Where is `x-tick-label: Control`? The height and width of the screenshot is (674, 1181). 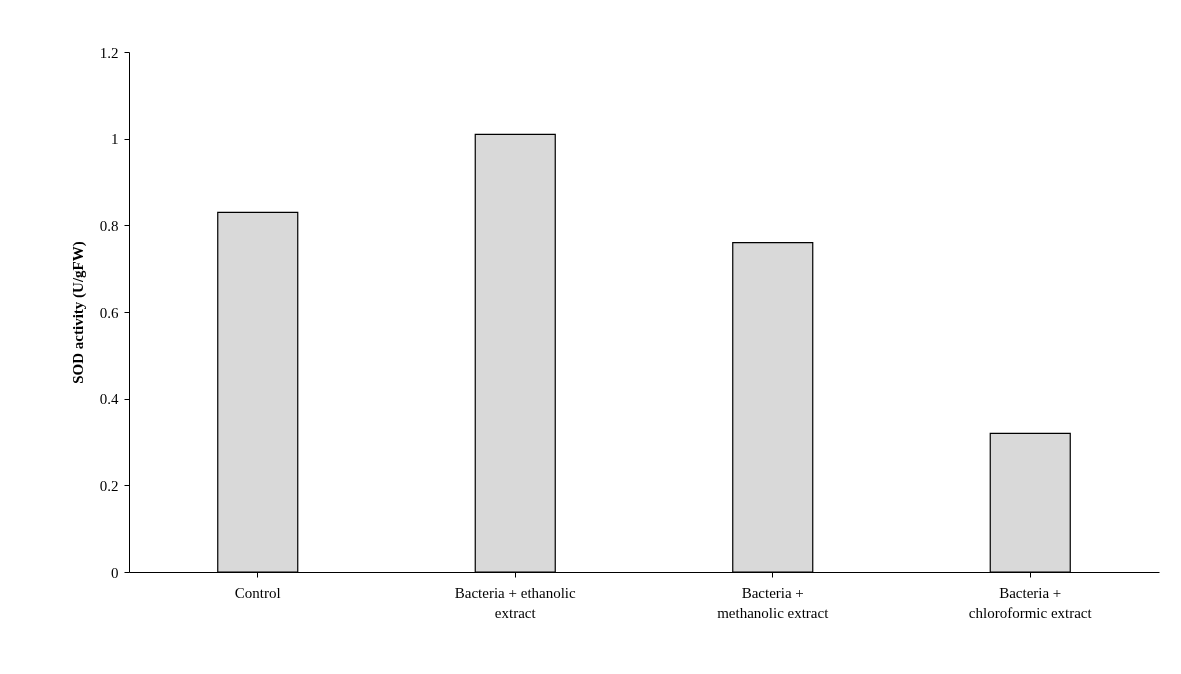
x-tick-label: Control is located at coordinates (257, 592).